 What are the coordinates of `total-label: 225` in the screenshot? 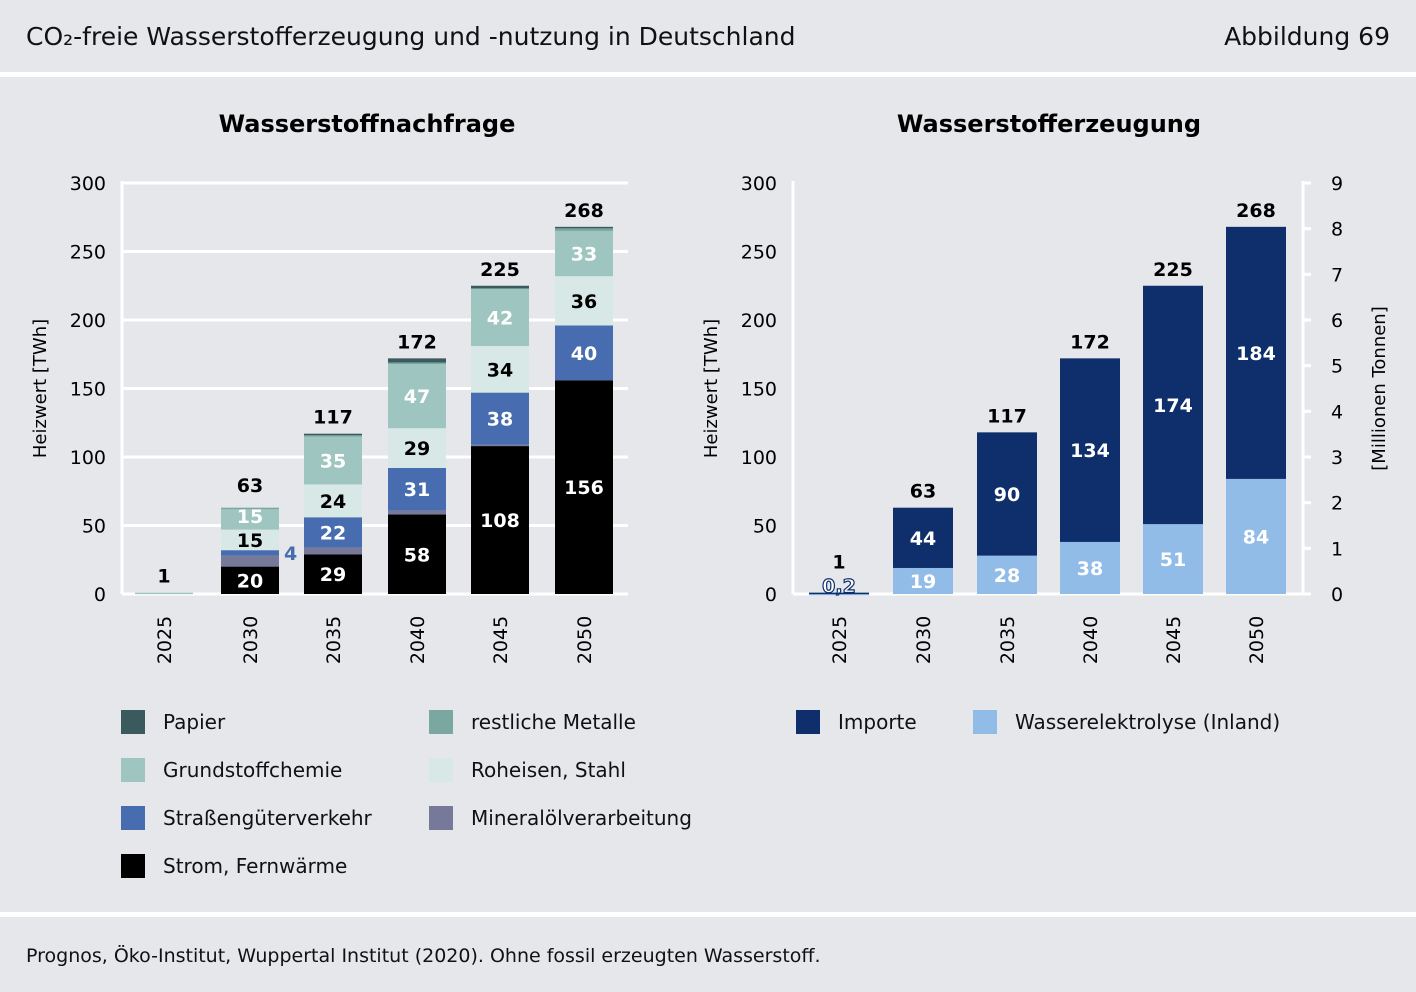 It's located at (500, 270).